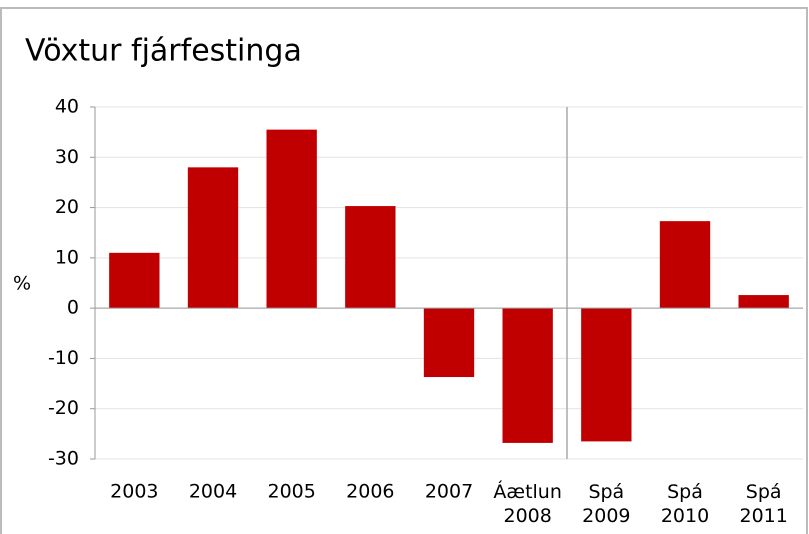 This screenshot has height=534, width=809. I want to click on y-tick-label: -20, so click(63, 408).